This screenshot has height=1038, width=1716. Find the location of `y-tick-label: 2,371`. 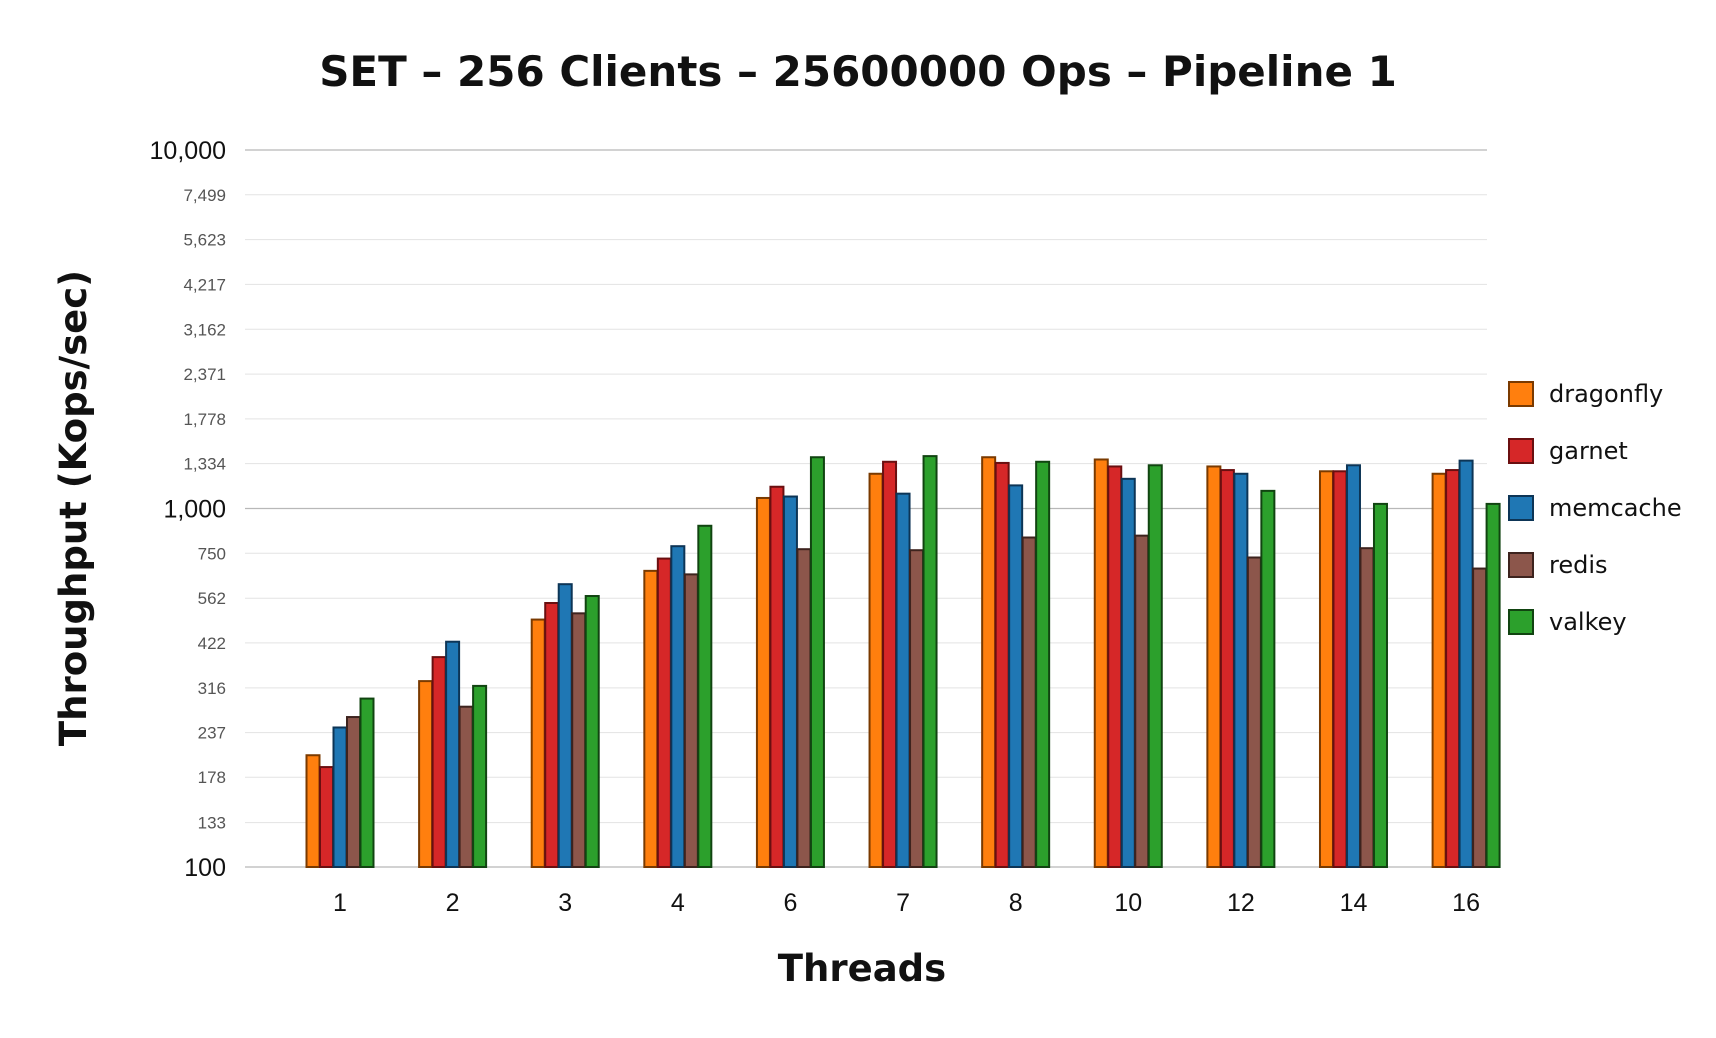

y-tick-label: 2,371 is located at coordinates (204, 374).